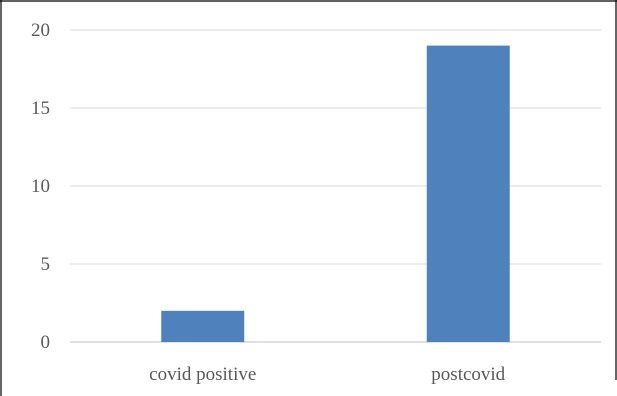 The width and height of the screenshot is (617, 396). I want to click on y-tick-label: 5, so click(46, 264).